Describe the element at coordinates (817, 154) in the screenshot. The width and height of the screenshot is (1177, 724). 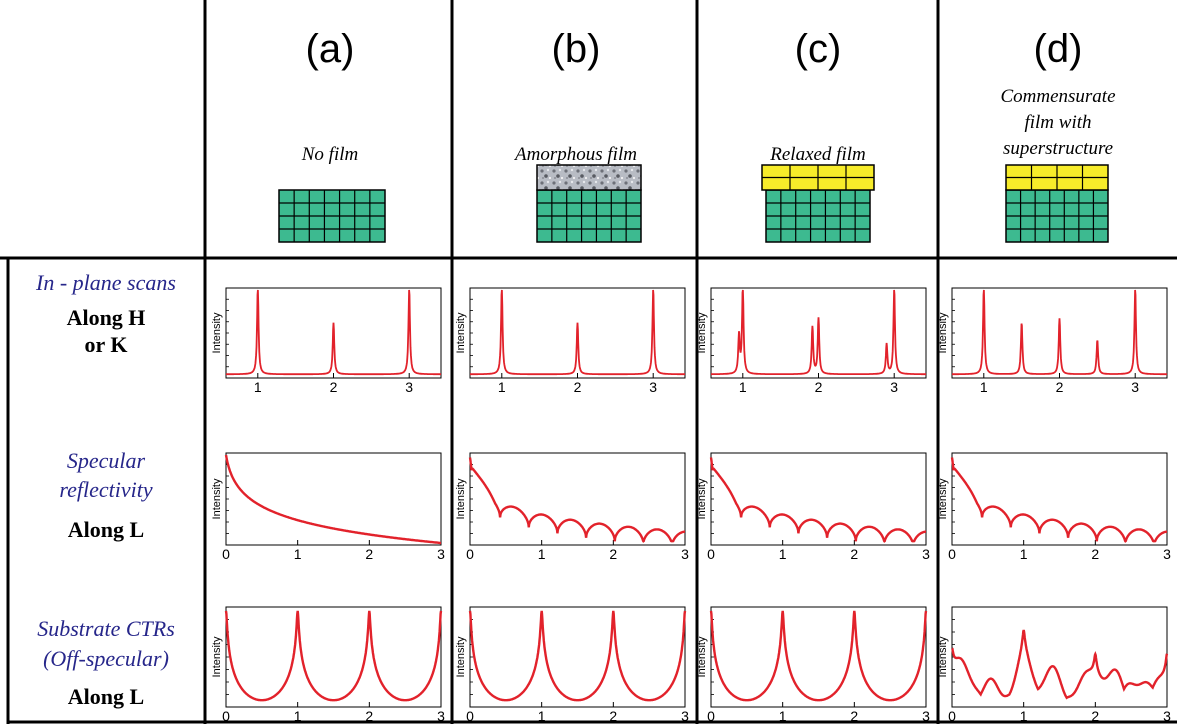
I see `column-caption: Relaxed film` at that location.